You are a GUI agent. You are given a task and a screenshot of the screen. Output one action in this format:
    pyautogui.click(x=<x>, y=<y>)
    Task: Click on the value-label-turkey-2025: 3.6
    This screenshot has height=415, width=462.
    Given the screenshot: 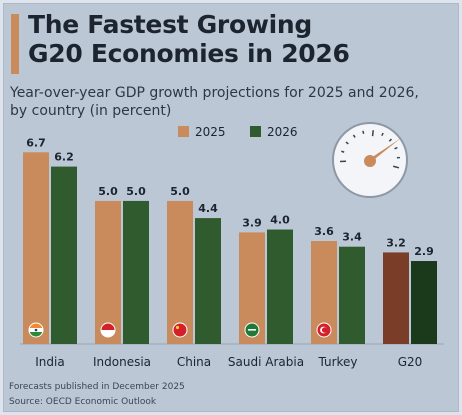 What is the action you would take?
    pyautogui.click(x=324, y=231)
    